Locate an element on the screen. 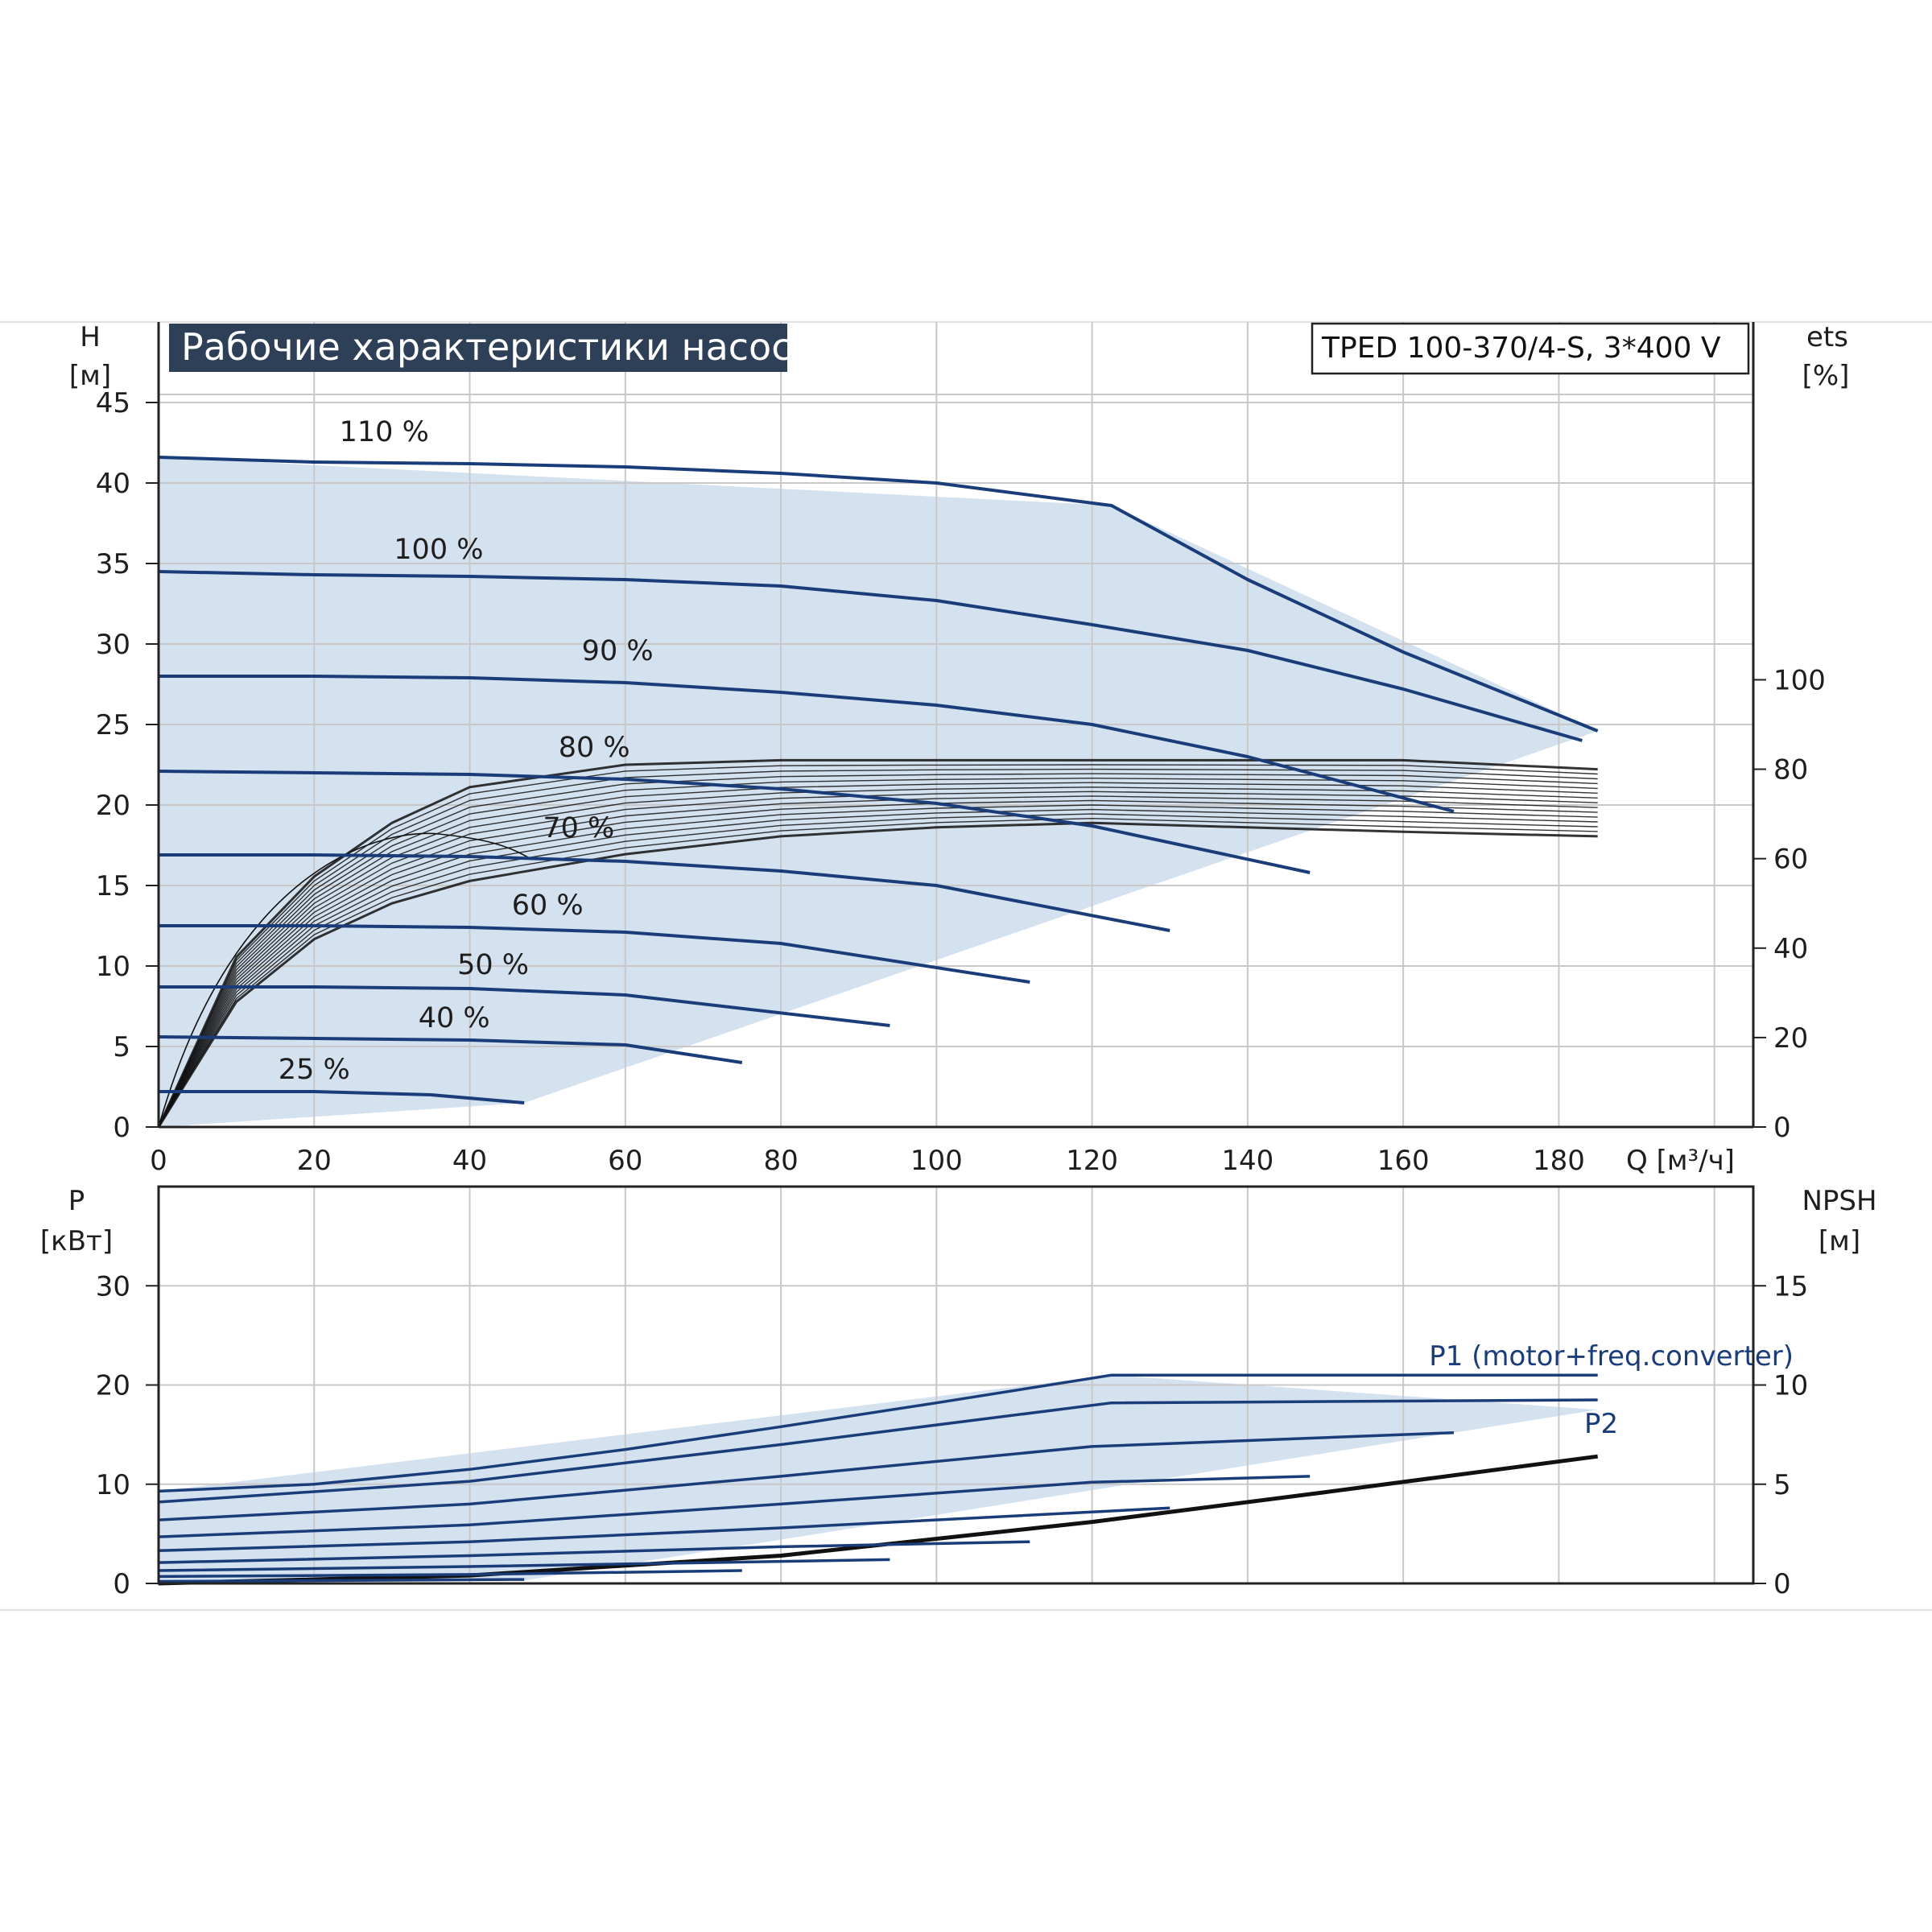 The image size is (1932, 1932). npsh-curve is located at coordinates (878, 1520).